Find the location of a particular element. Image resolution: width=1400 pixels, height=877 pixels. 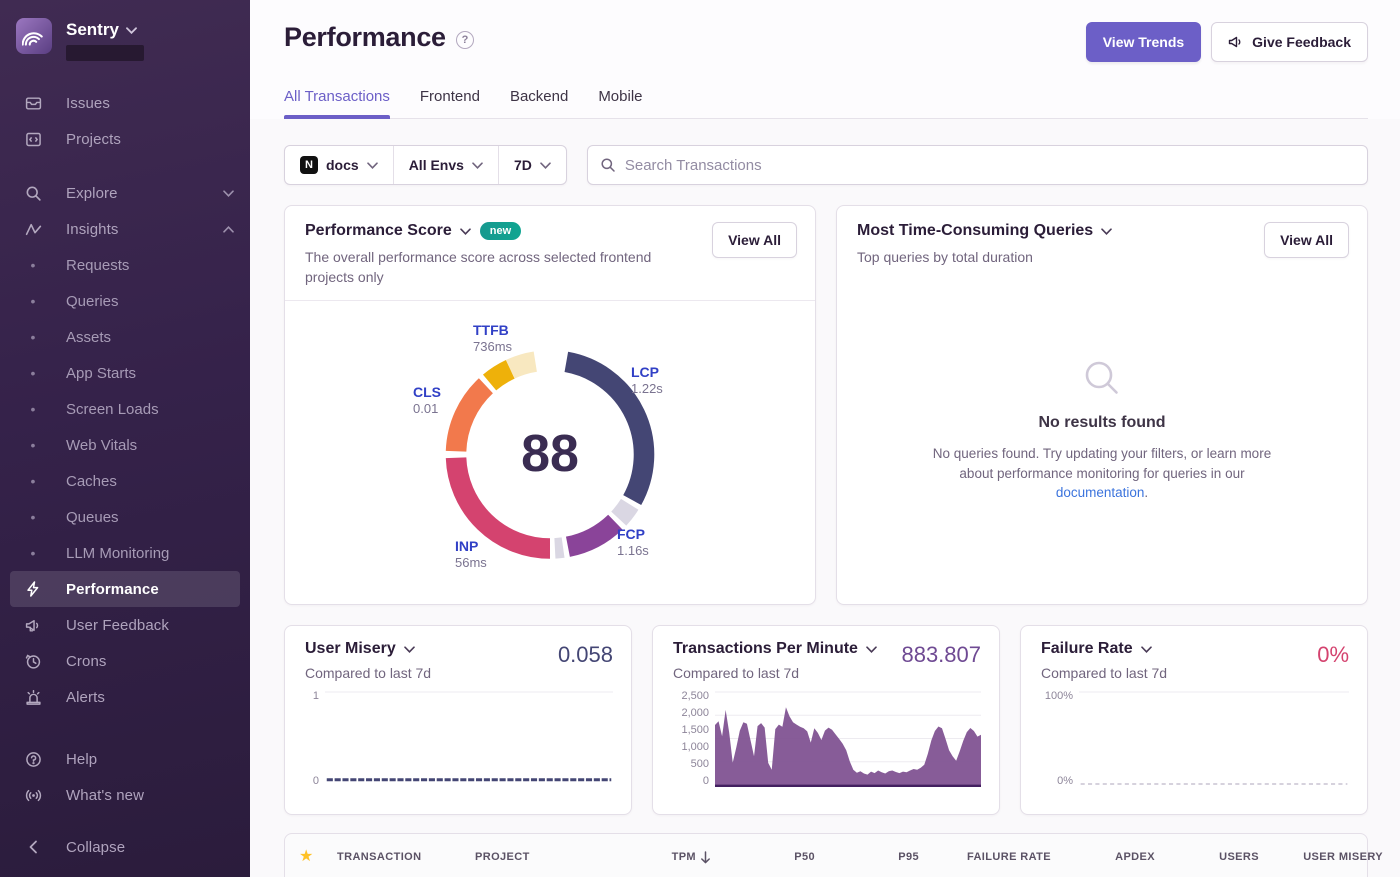

star-icon: ★ is located at coordinates (306, 856).